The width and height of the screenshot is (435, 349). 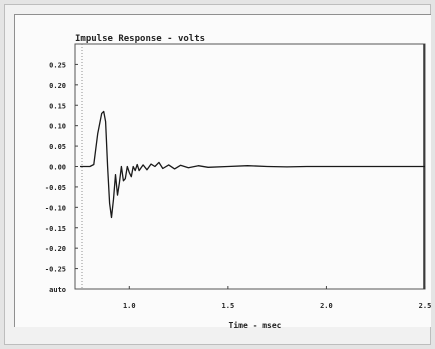 What do you see at coordinates (55, 249) in the screenshot?
I see `y-tick-label: -0.20` at bounding box center [55, 249].